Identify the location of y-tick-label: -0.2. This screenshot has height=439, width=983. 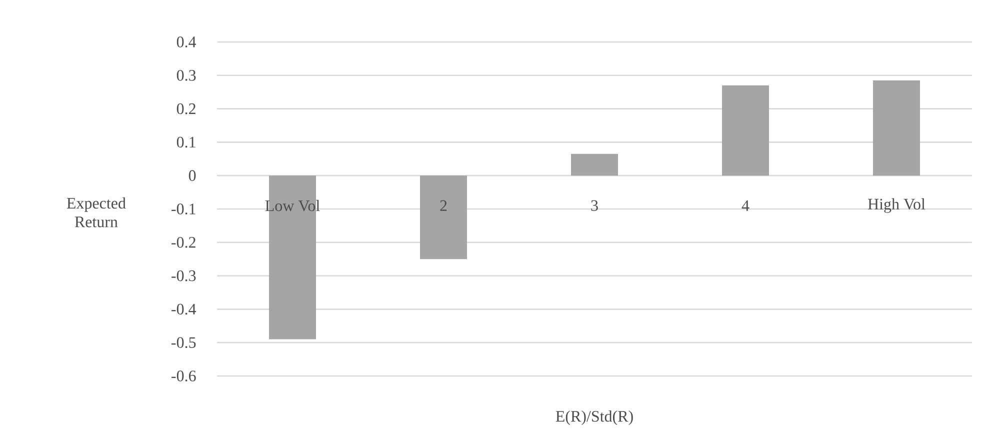
(184, 242).